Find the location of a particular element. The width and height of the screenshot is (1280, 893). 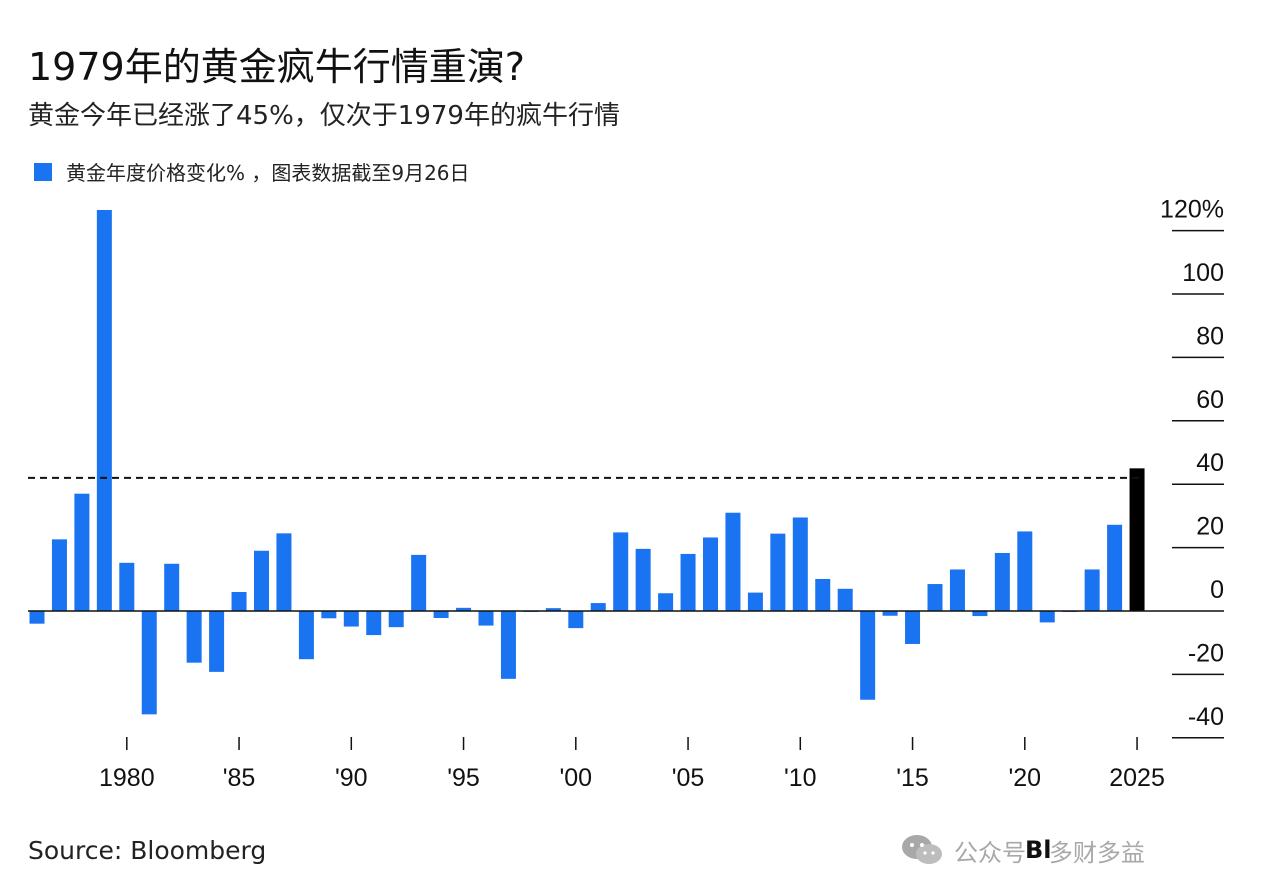

bar-2008 is located at coordinates (755, 601).